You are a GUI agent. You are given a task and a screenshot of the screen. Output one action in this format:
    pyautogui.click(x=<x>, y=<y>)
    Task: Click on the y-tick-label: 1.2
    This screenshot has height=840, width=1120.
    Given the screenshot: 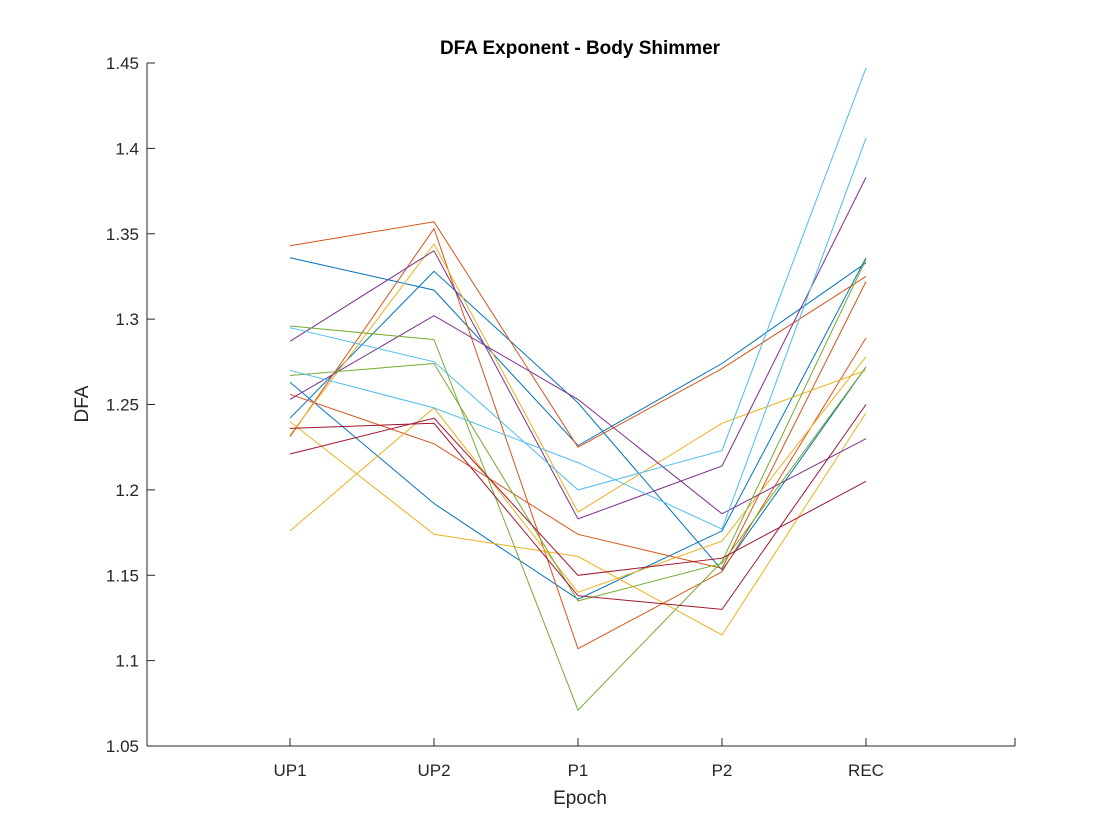 What is the action you would take?
    pyautogui.click(x=127, y=490)
    